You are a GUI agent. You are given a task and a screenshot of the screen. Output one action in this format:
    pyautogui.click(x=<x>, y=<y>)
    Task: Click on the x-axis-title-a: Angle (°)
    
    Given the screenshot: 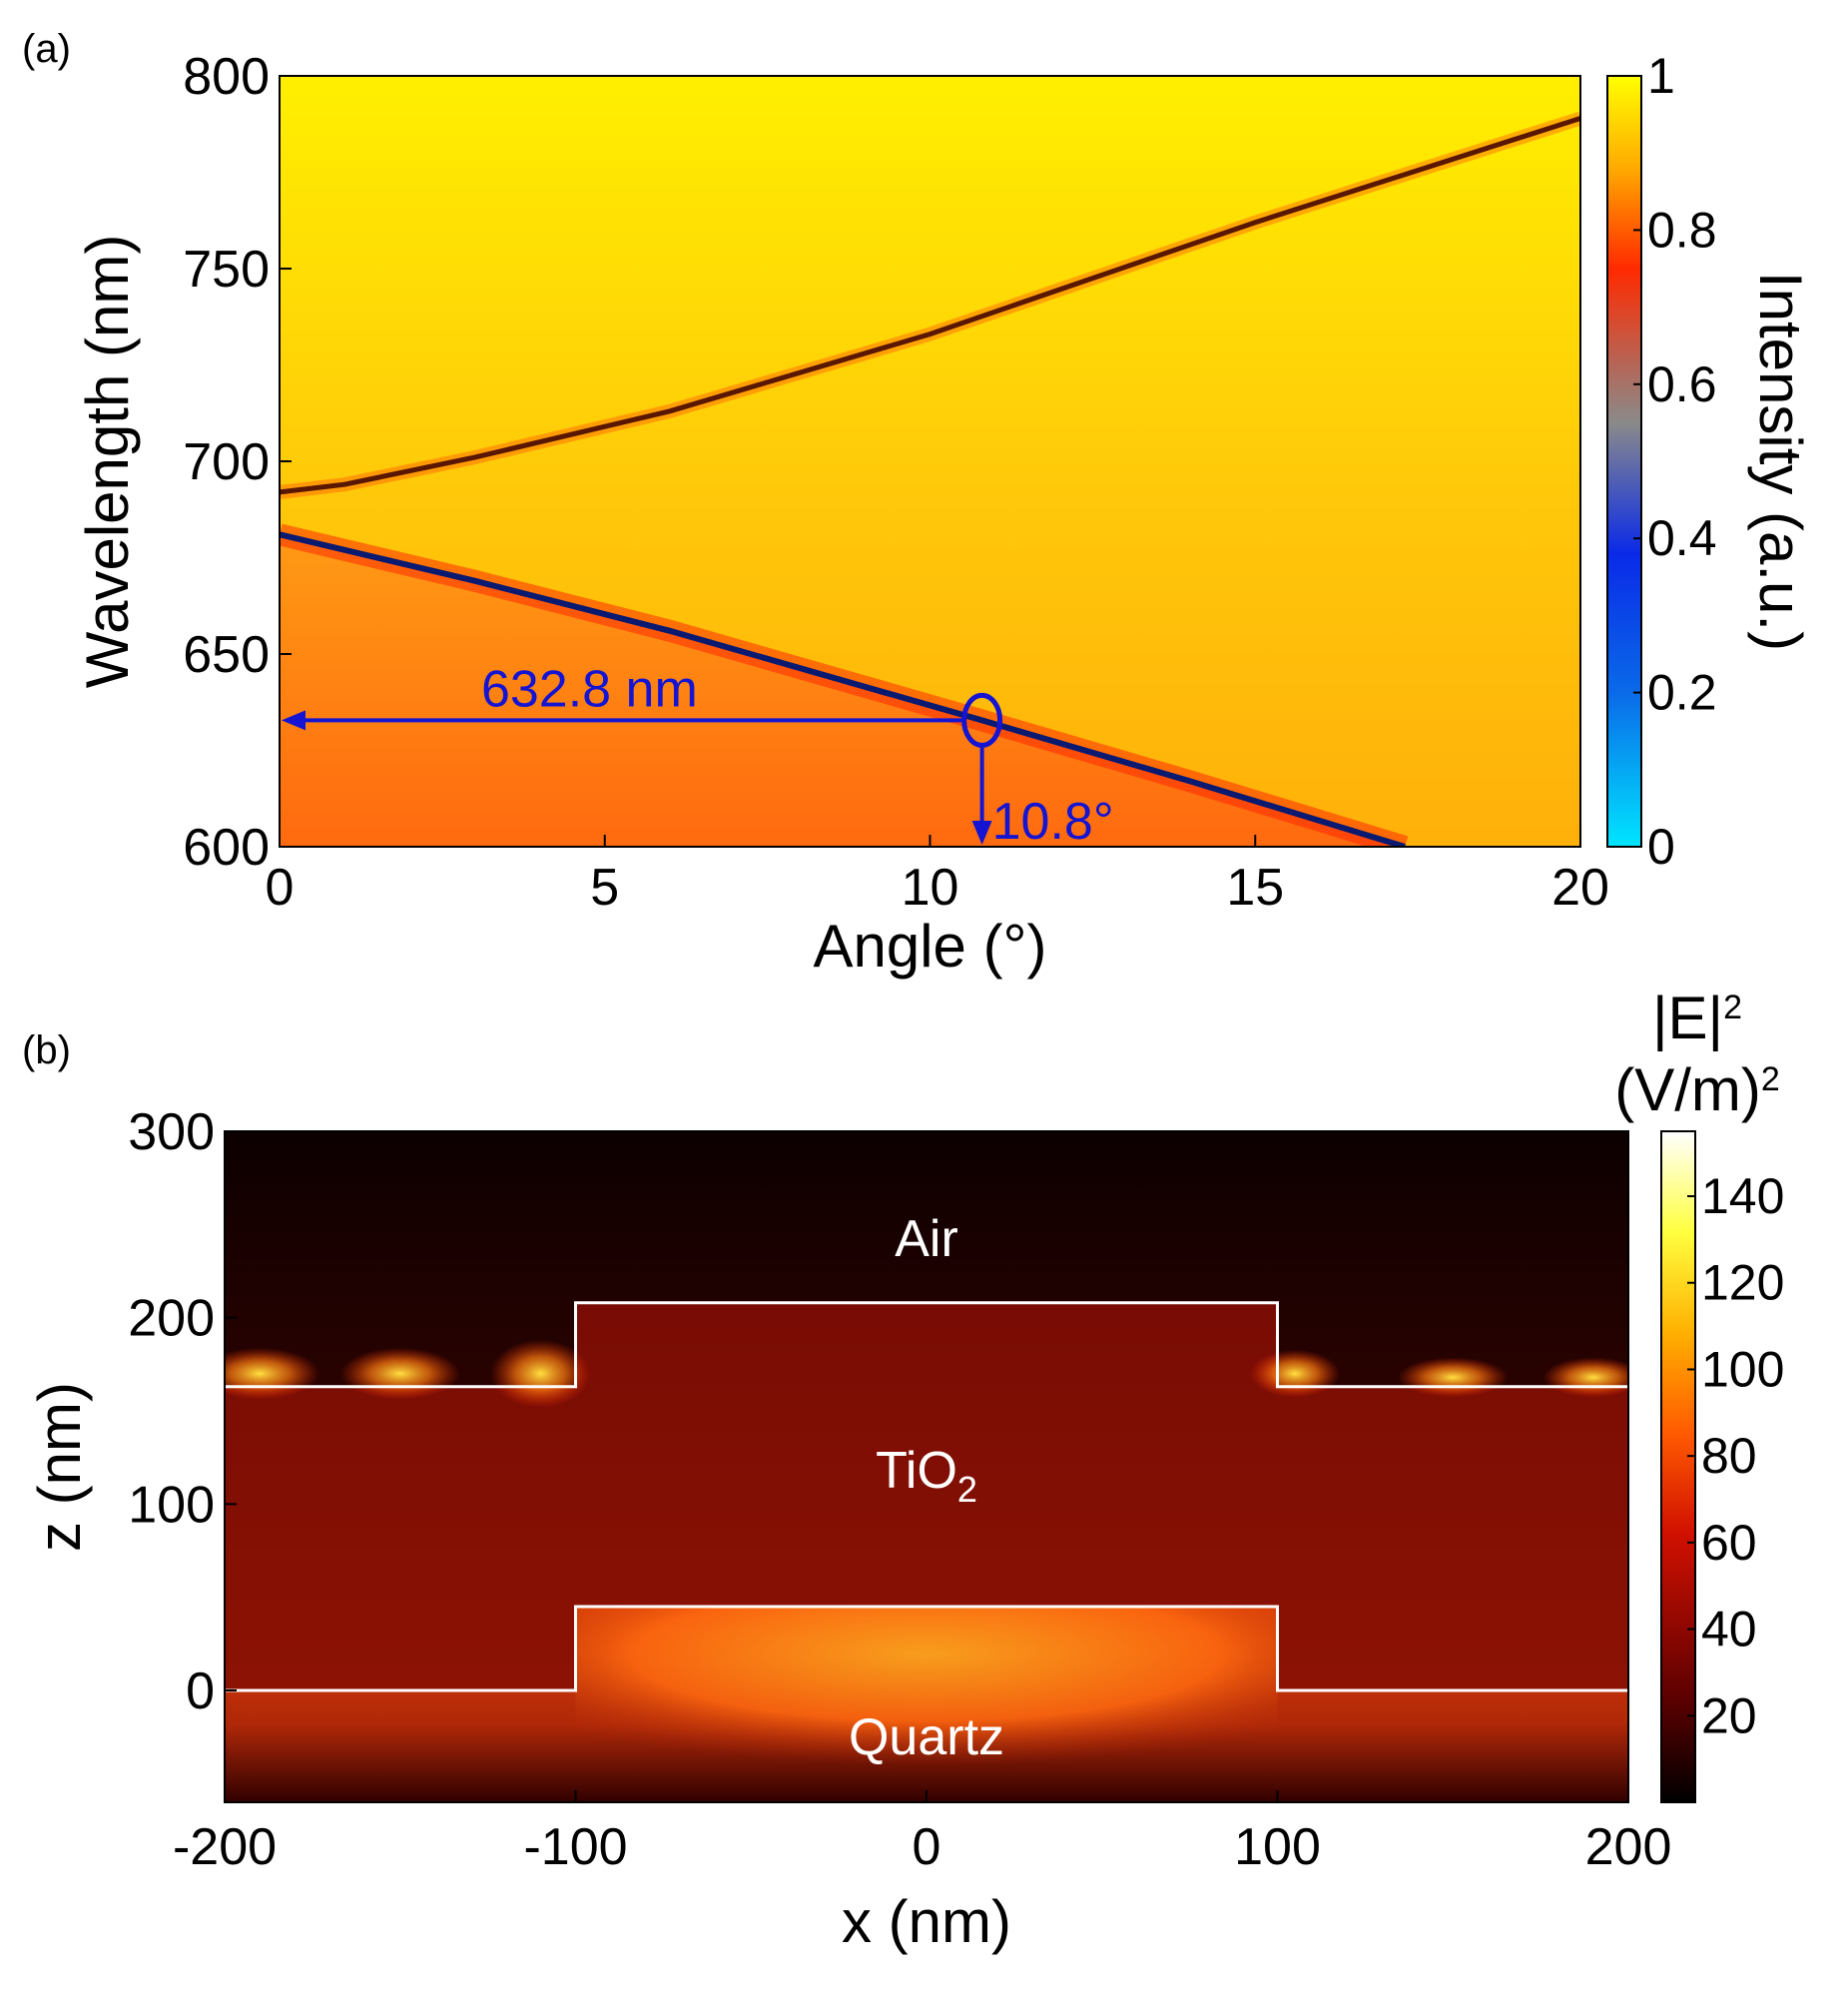 What is the action you would take?
    pyautogui.click(x=929, y=946)
    